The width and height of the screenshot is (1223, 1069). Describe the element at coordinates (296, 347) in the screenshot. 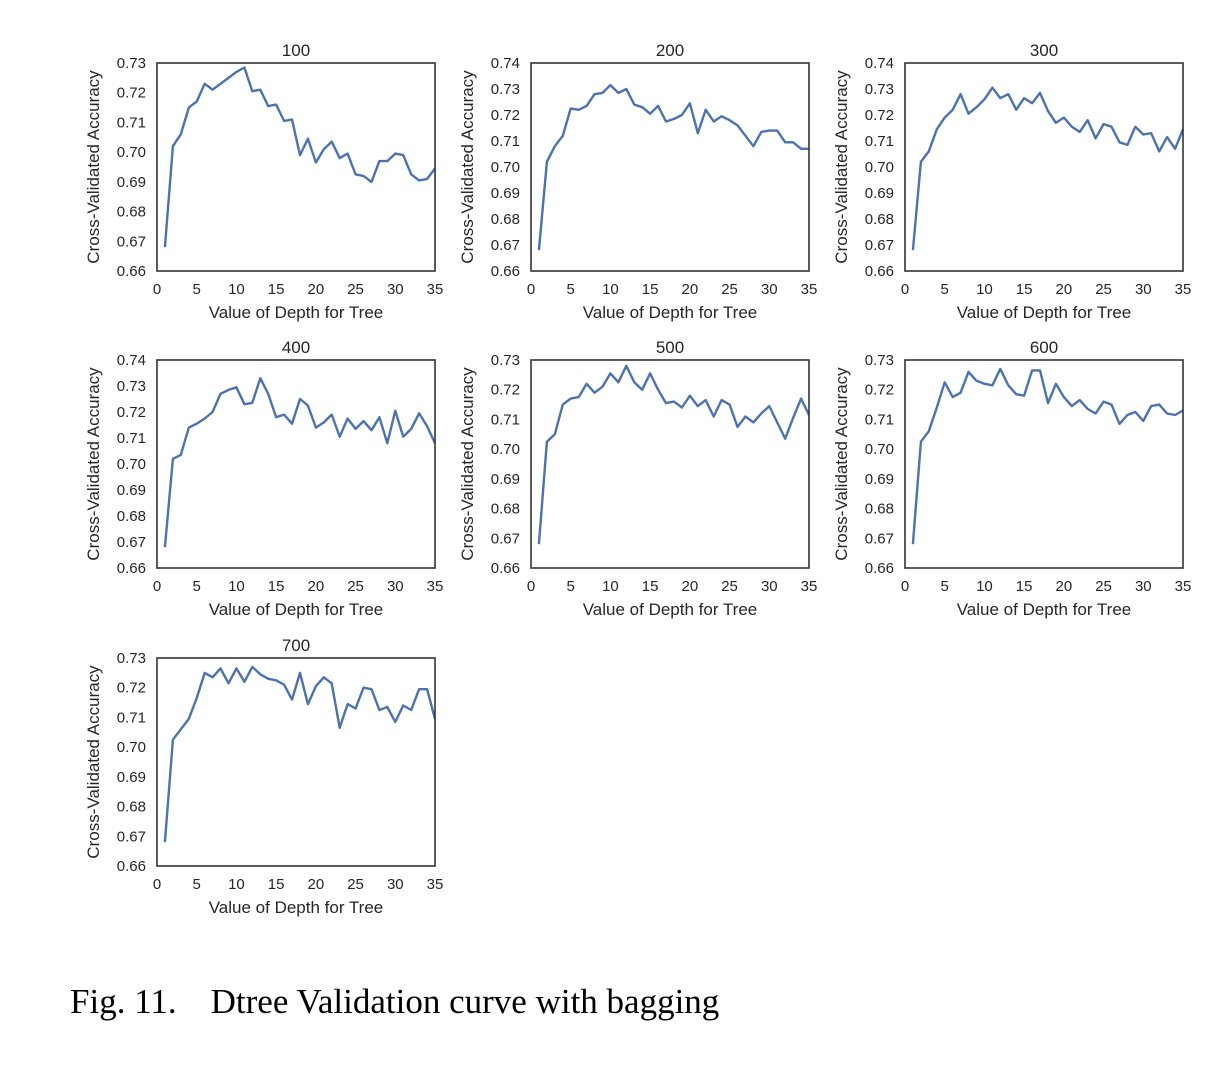

I see `plot-title: 400` at that location.